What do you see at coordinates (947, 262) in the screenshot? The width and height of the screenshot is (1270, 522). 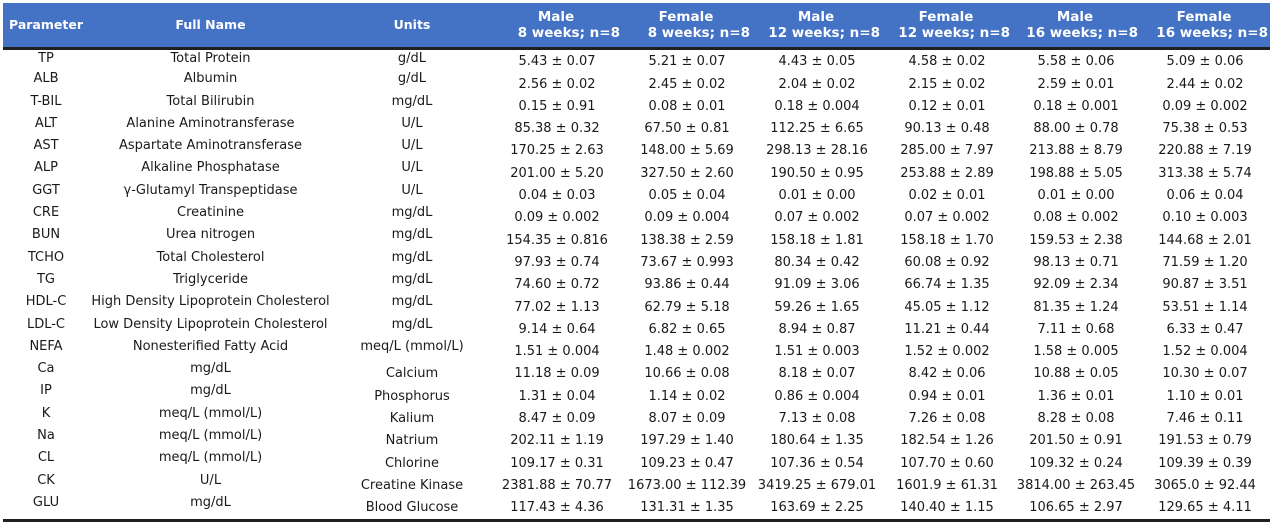 I see `cell-value: 60.08 ± 0.92` at bounding box center [947, 262].